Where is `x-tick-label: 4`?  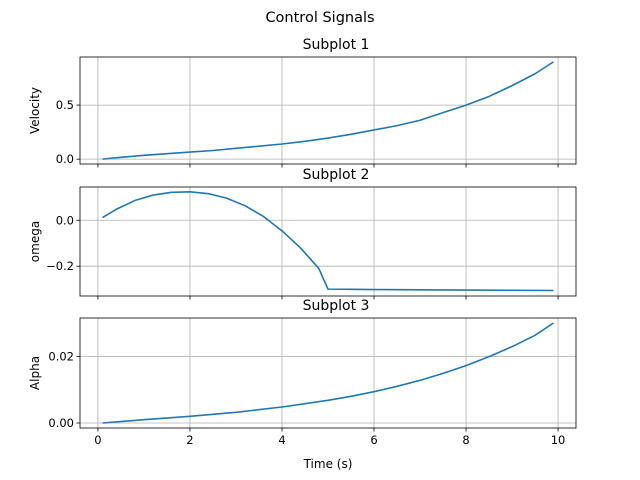 x-tick-label: 4 is located at coordinates (281, 440).